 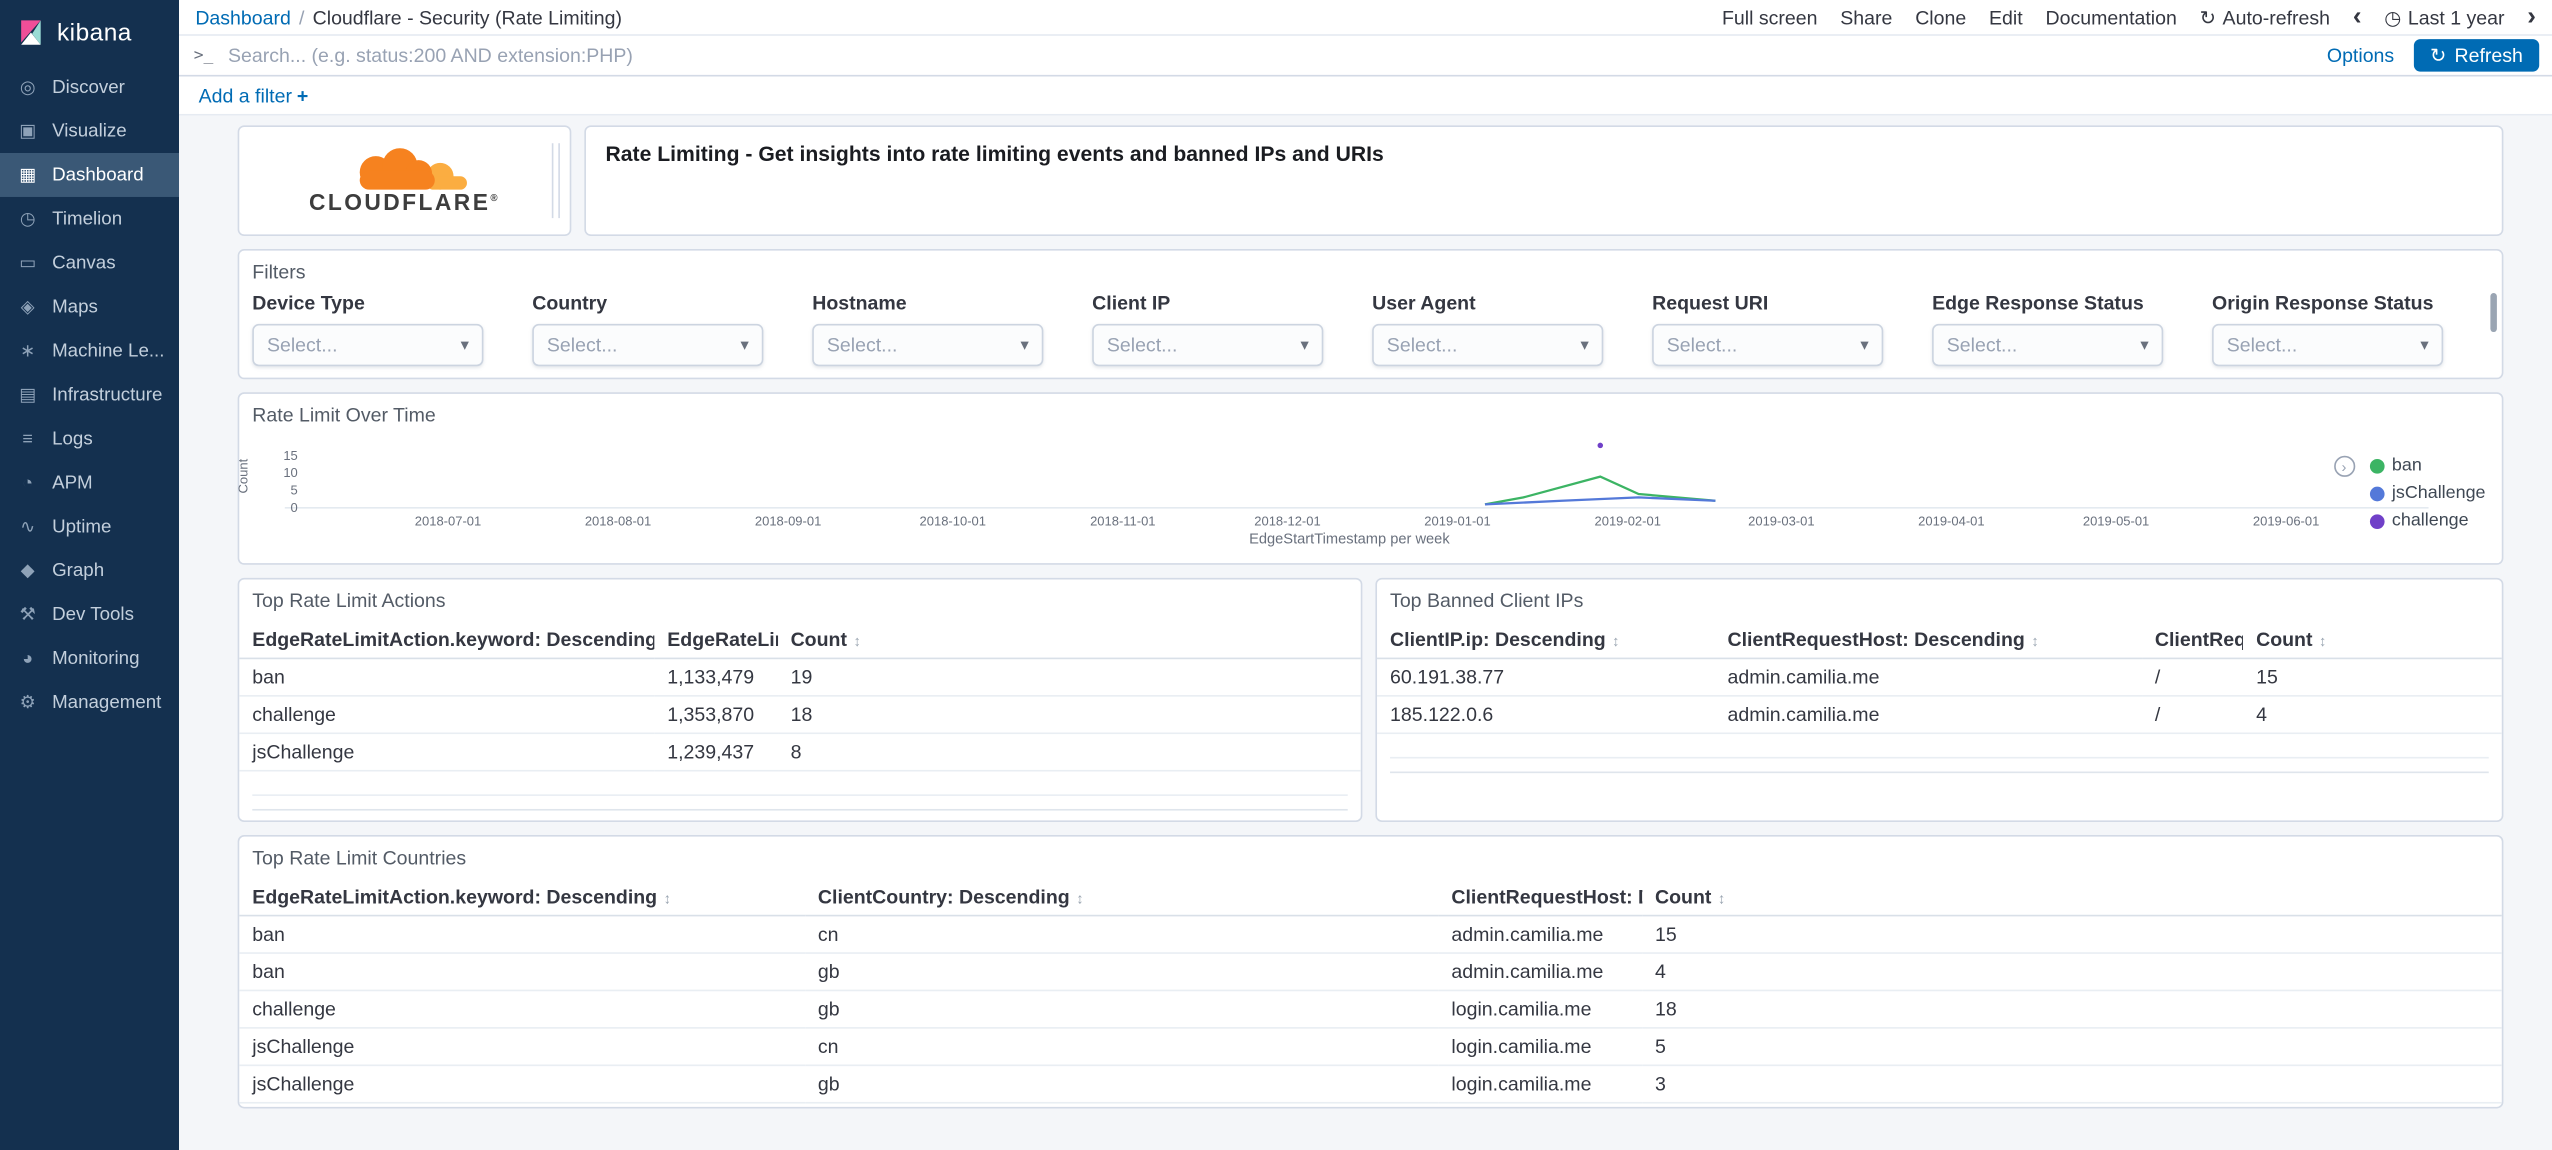 What do you see at coordinates (1941, 17) in the screenshot?
I see `clone-button: Clone` at bounding box center [1941, 17].